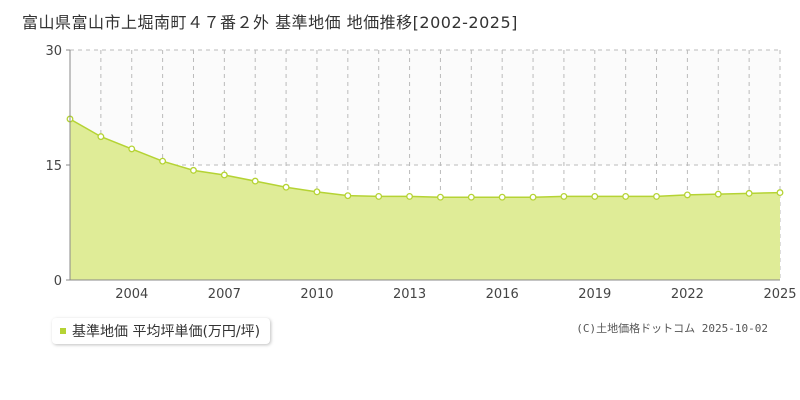  What do you see at coordinates (166, 332) in the screenshot?
I see `legend-label: 基準地価 平均坪単価(万円/坪)` at bounding box center [166, 332].